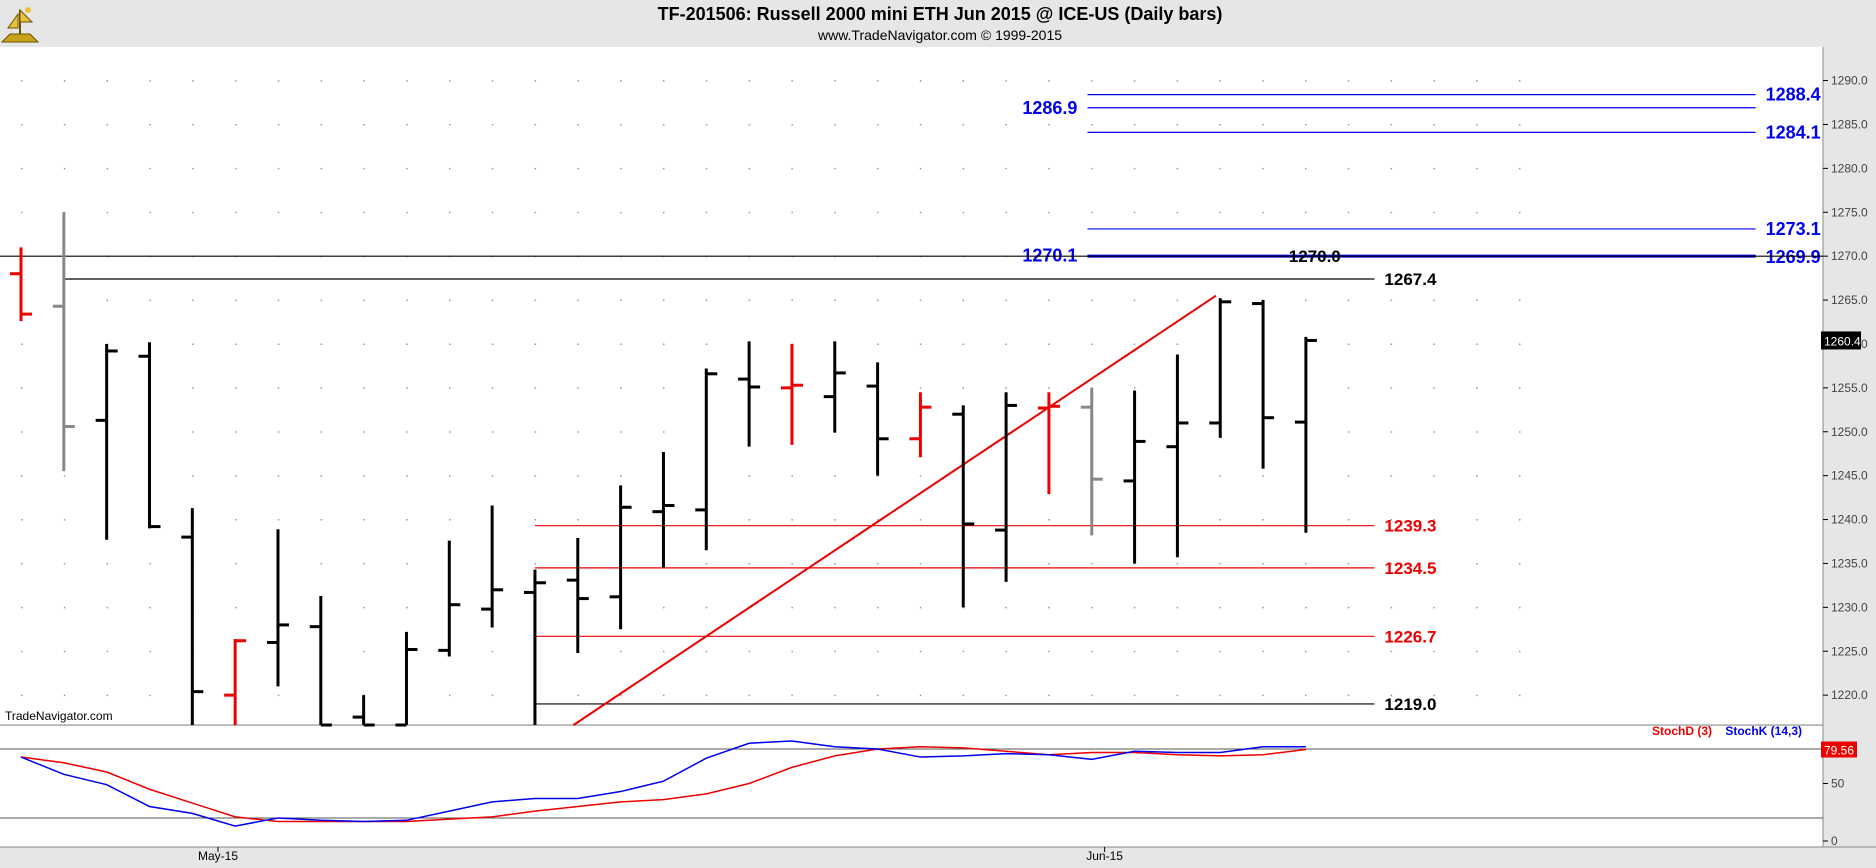 The width and height of the screenshot is (1876, 868). I want to click on x-tick-label: Jun-15, so click(1104, 856).